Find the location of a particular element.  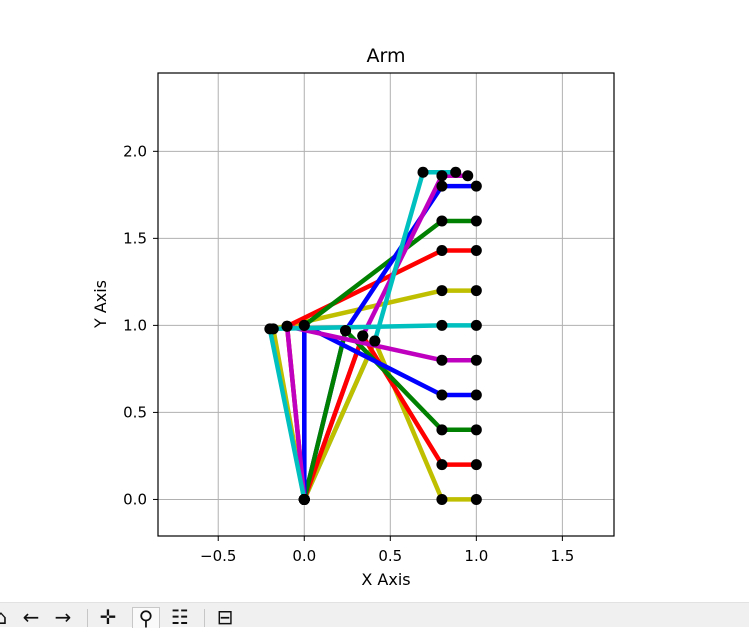

y-tick-label: 0.0 is located at coordinates (135, 499).